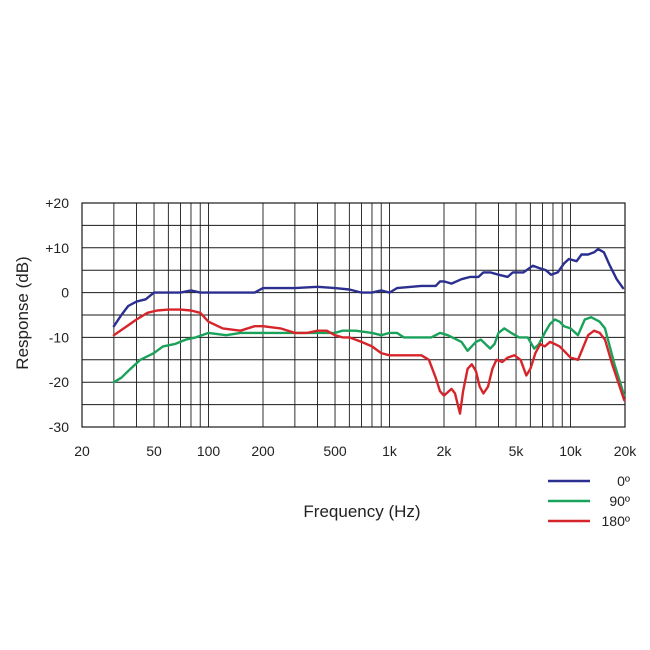 The height and width of the screenshot is (650, 650). What do you see at coordinates (57, 248) in the screenshot?
I see `y-tick-label: +10` at bounding box center [57, 248].